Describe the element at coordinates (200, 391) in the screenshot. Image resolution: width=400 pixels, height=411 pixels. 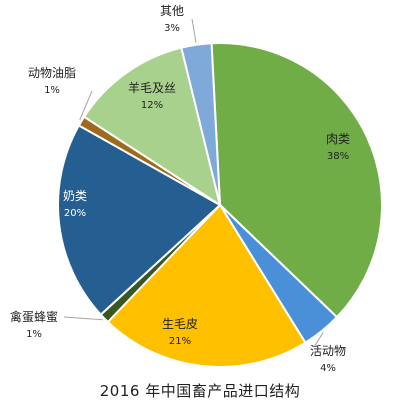
I see `chart-title: 2016 年中国畜产品进口结构` at that location.